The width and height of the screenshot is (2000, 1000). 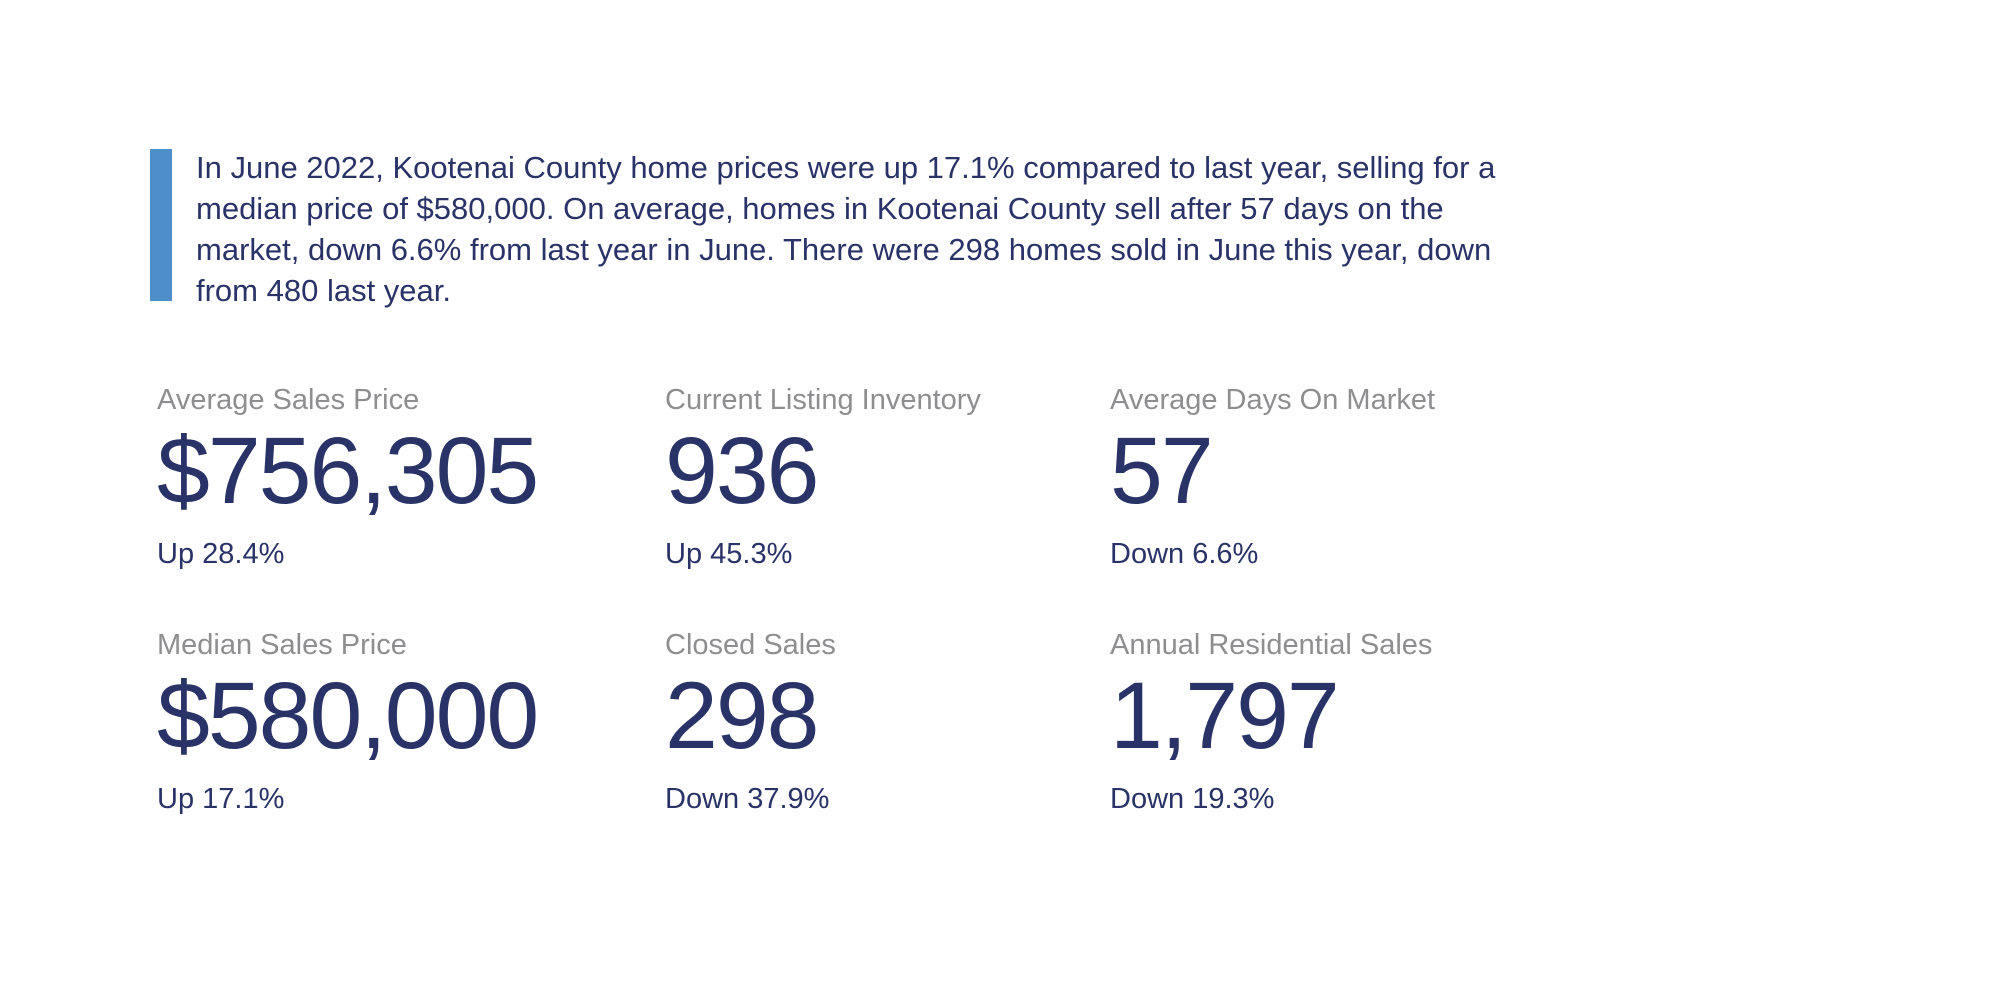 I want to click on stat-value: $756,305, so click(x=348, y=471).